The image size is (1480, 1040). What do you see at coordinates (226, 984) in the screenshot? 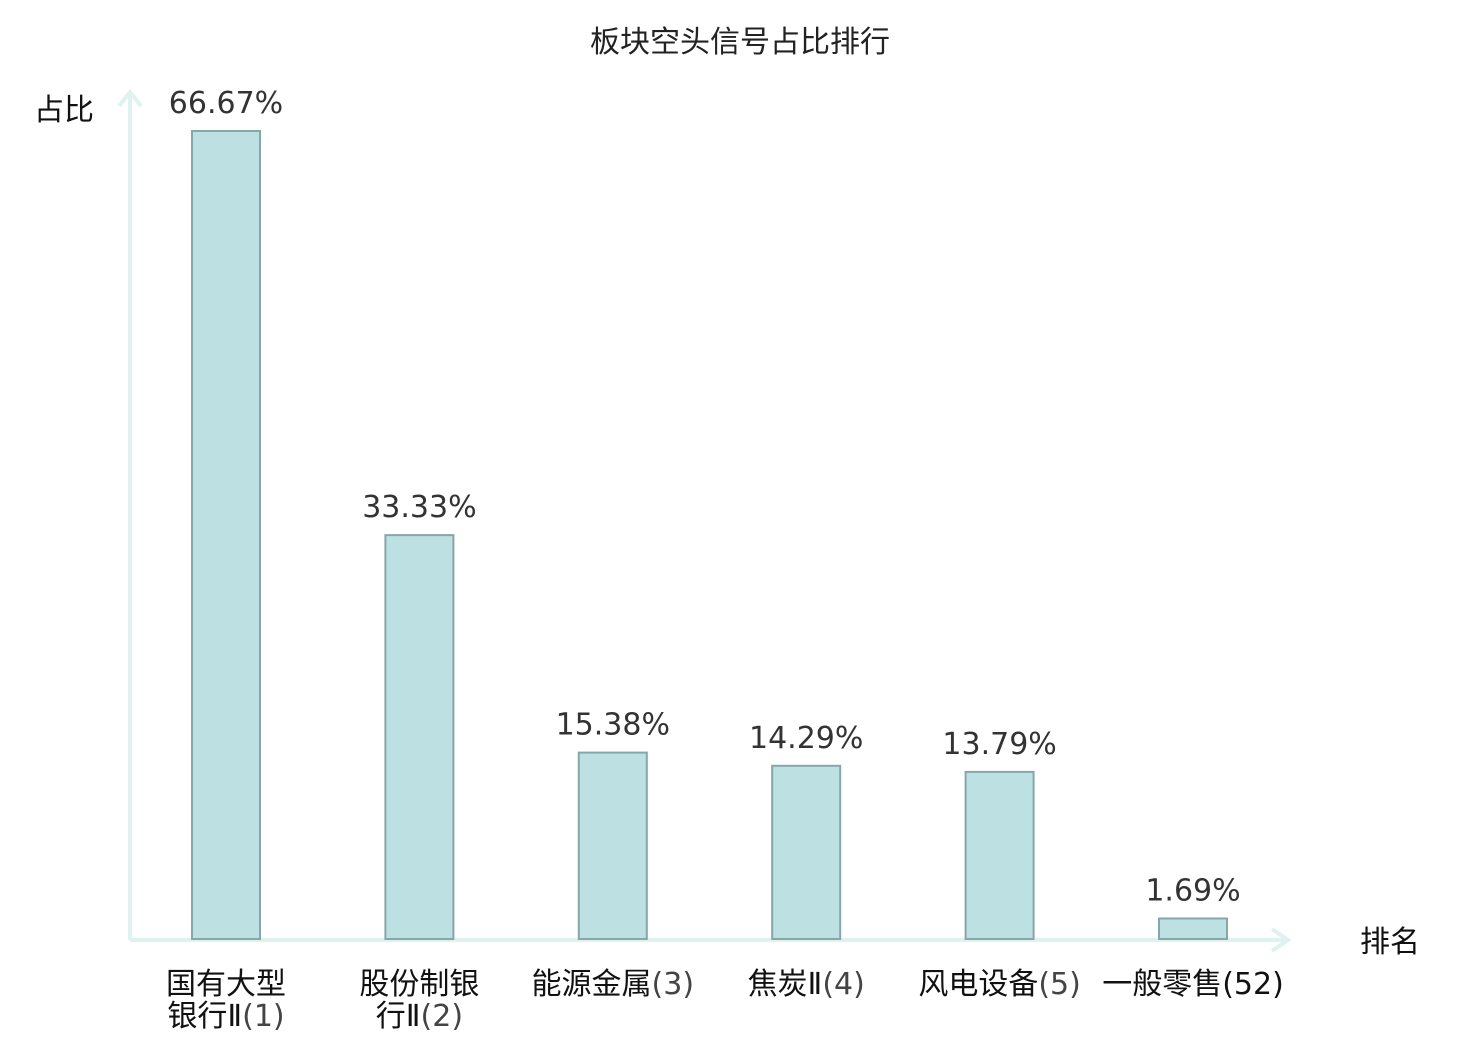
I see `category-label-1-line-1: 国有大型` at bounding box center [226, 984].